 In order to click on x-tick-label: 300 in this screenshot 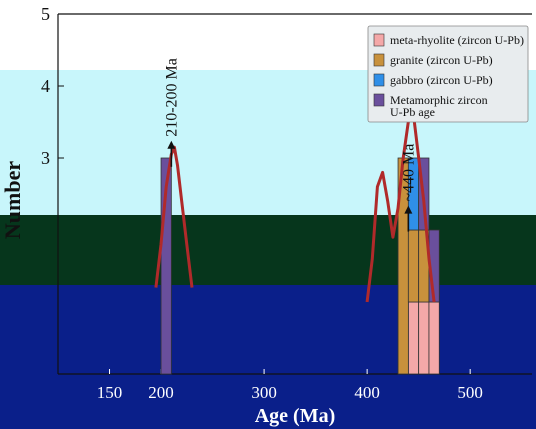, I will do `click(264, 392)`.